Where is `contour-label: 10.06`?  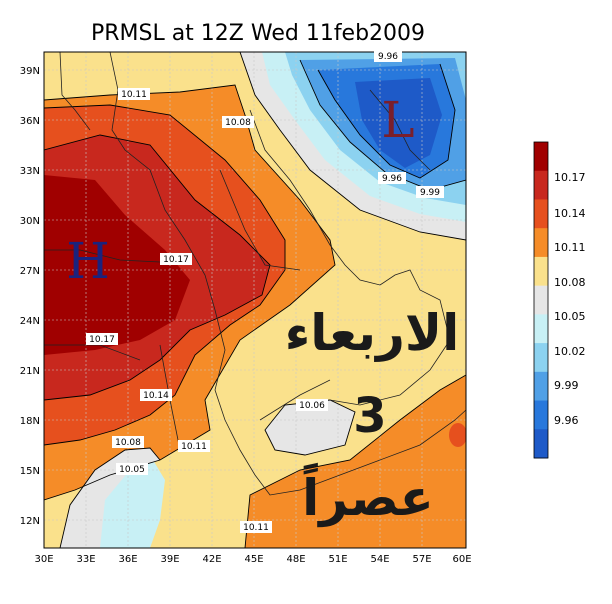 contour-label: 10.06 is located at coordinates (312, 405).